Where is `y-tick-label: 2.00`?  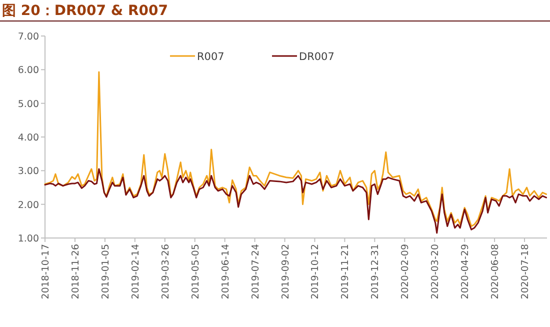 y-tick-label: 2.00 is located at coordinates (28, 205).